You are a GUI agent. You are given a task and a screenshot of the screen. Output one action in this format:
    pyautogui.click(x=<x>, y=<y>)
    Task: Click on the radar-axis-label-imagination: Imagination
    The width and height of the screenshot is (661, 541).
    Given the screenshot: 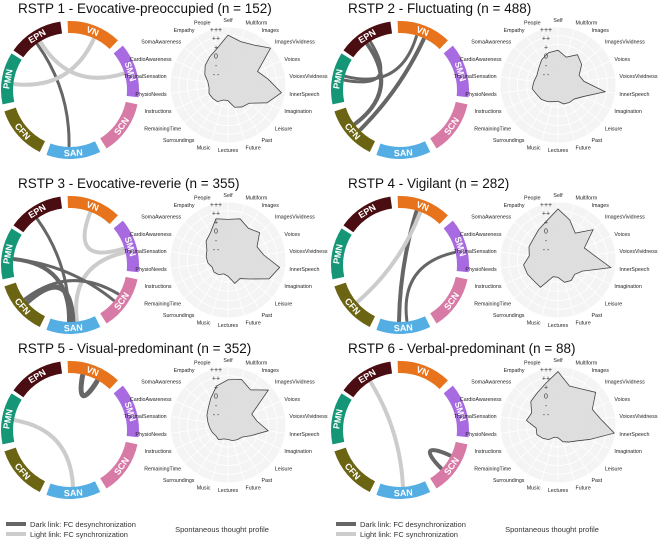 What is the action you would take?
    pyautogui.click(x=627, y=112)
    